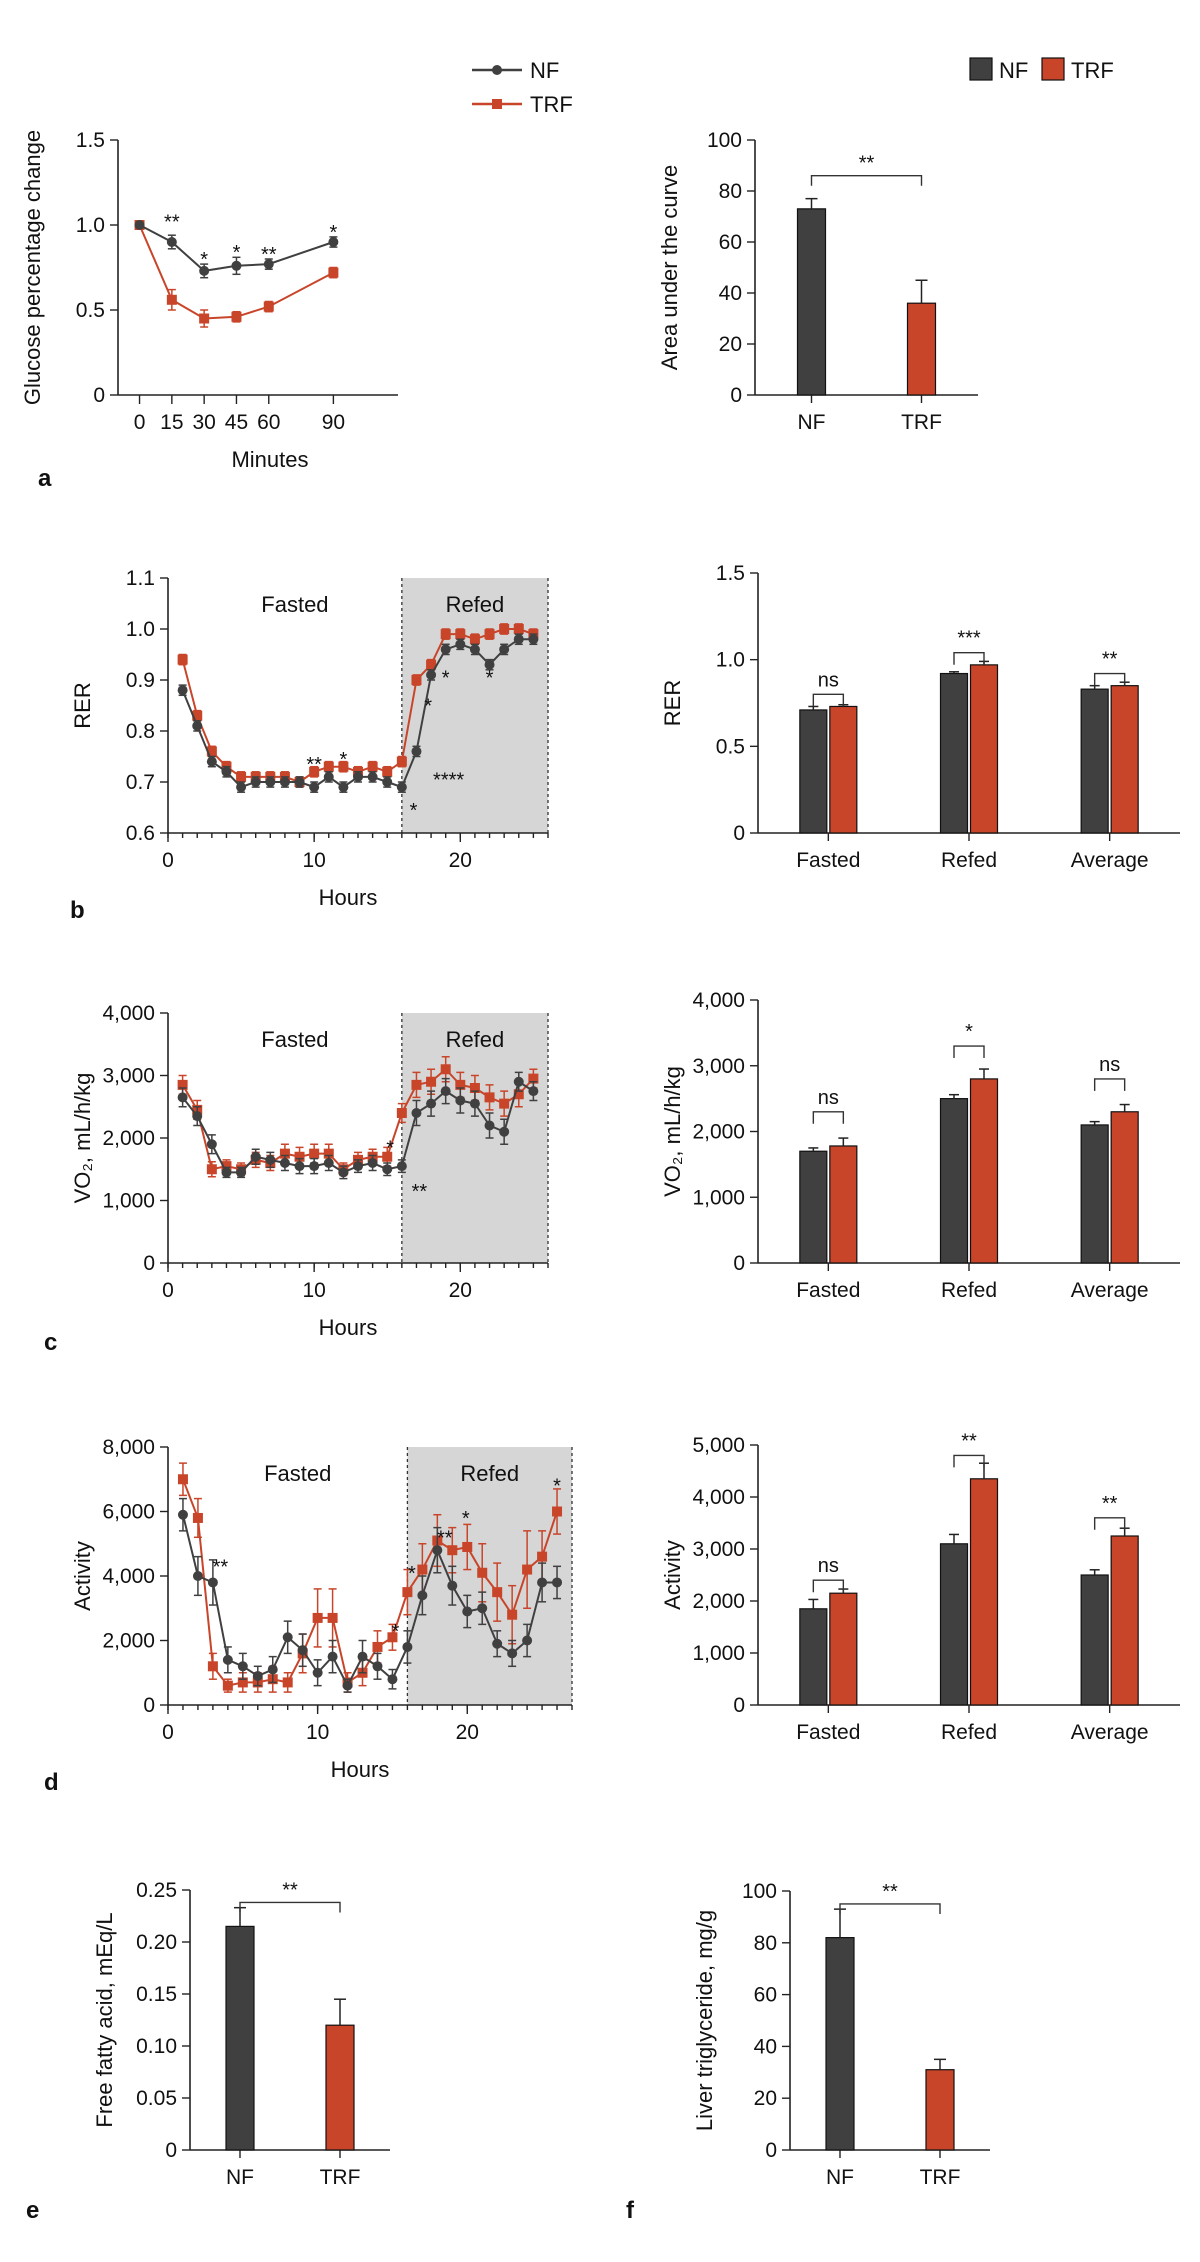 This screenshot has width=1200, height=2262. Describe the element at coordinates (140, 578) in the screenshot. I see `y-tick-label: 1.1` at that location.